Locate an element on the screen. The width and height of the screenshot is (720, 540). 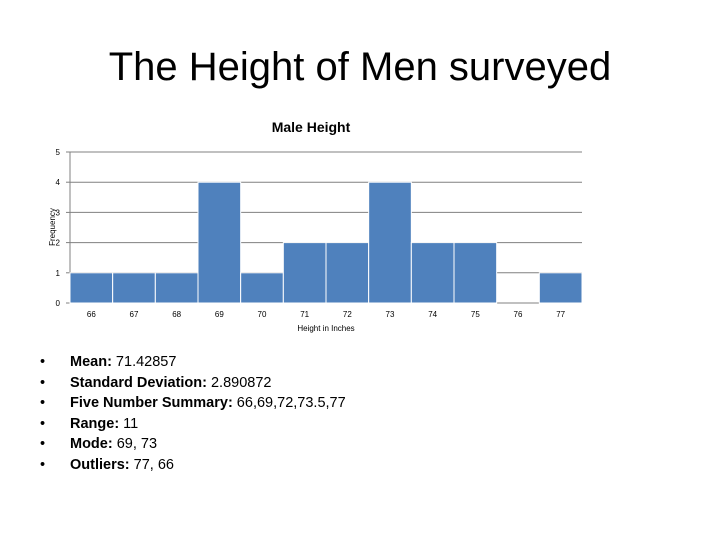
summary-item-mode: • Mode: 69, 73 is located at coordinates (193, 444).